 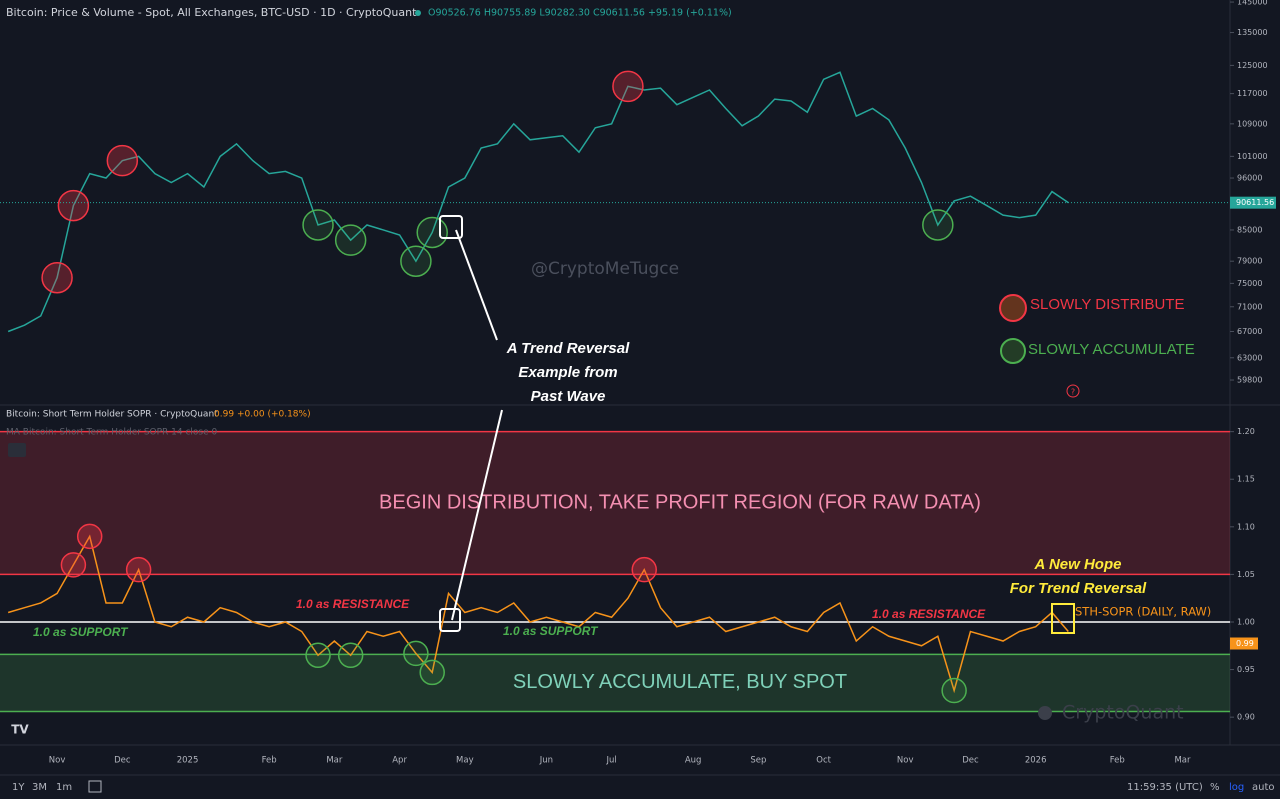 What do you see at coordinates (274, 415) in the screenshot?
I see `sopr-change: +0.00 (+0.18%)` at bounding box center [274, 415].